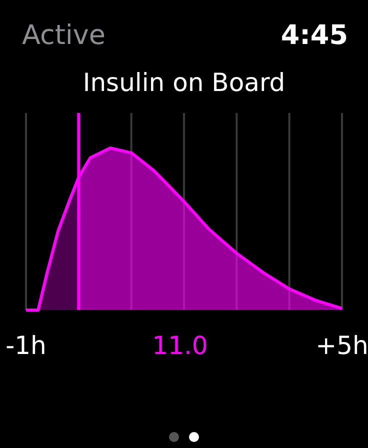 The height and width of the screenshot is (448, 368). What do you see at coordinates (180, 345) in the screenshot?
I see `text: 11.0` at bounding box center [180, 345].